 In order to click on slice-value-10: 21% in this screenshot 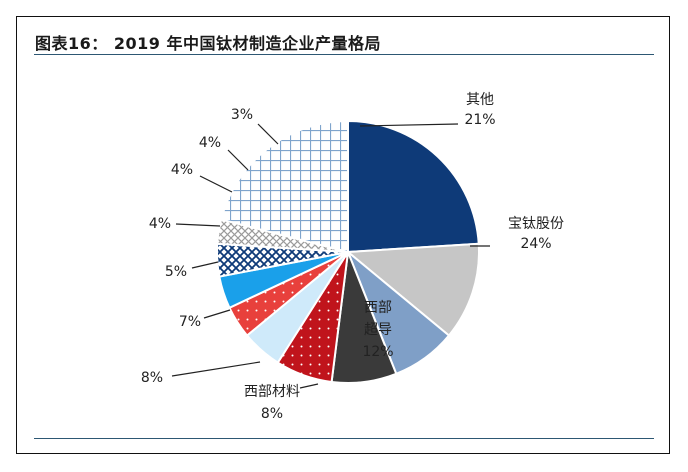, I will do `click(479, 120)`.